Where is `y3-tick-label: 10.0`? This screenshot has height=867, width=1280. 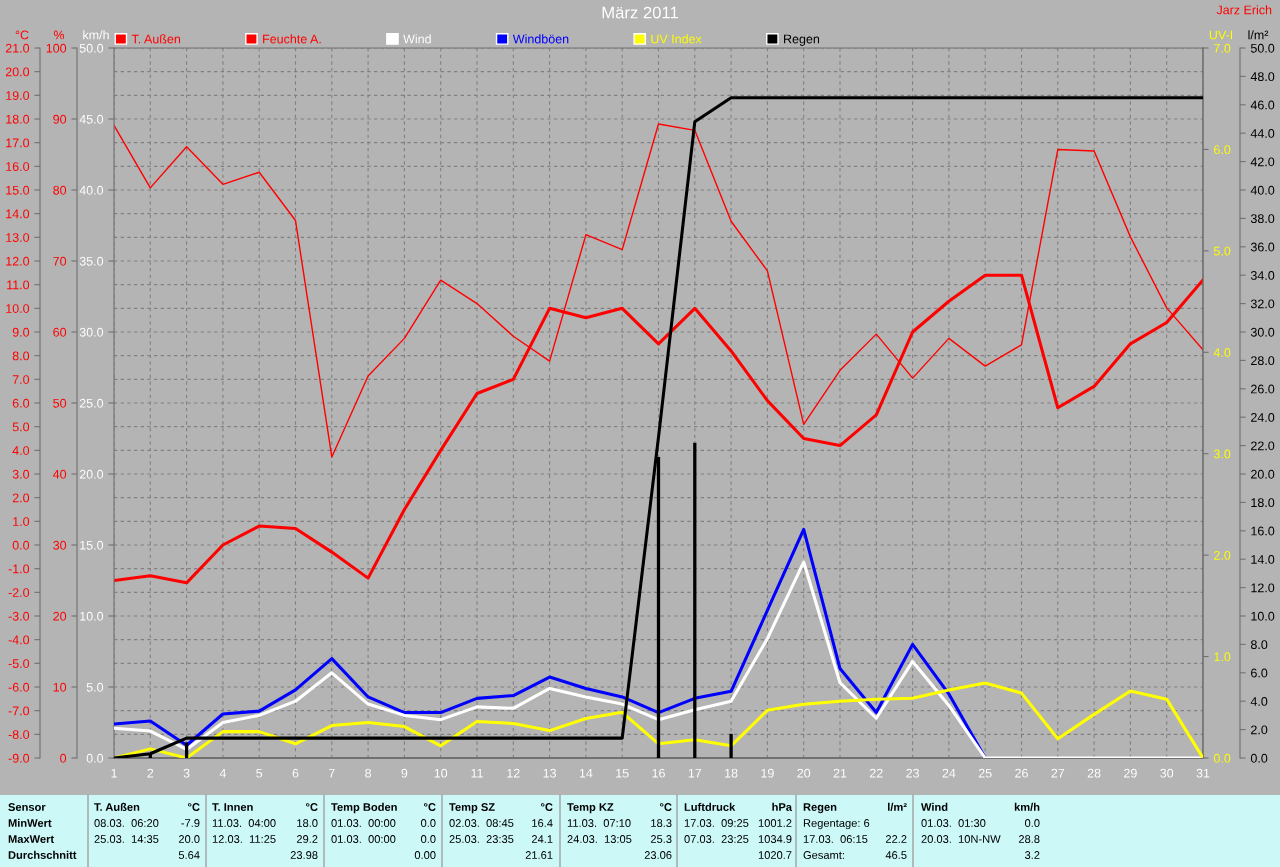
y3-tick-label: 10.0 is located at coordinates (92, 616).